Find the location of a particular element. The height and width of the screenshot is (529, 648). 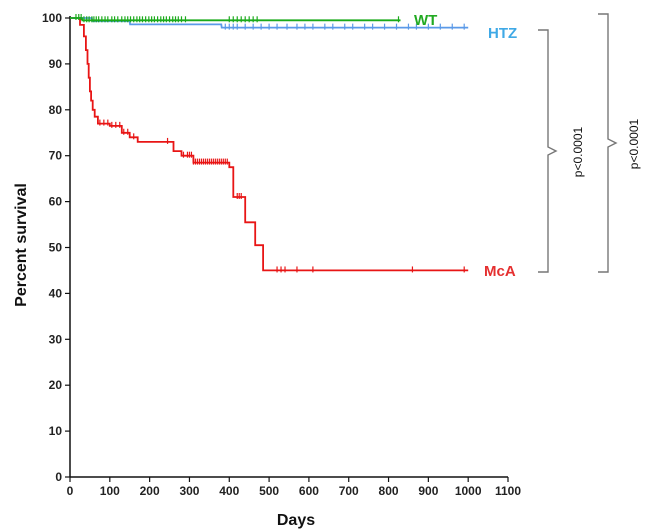

y-tick-label: 80 is located at coordinates (56, 110).